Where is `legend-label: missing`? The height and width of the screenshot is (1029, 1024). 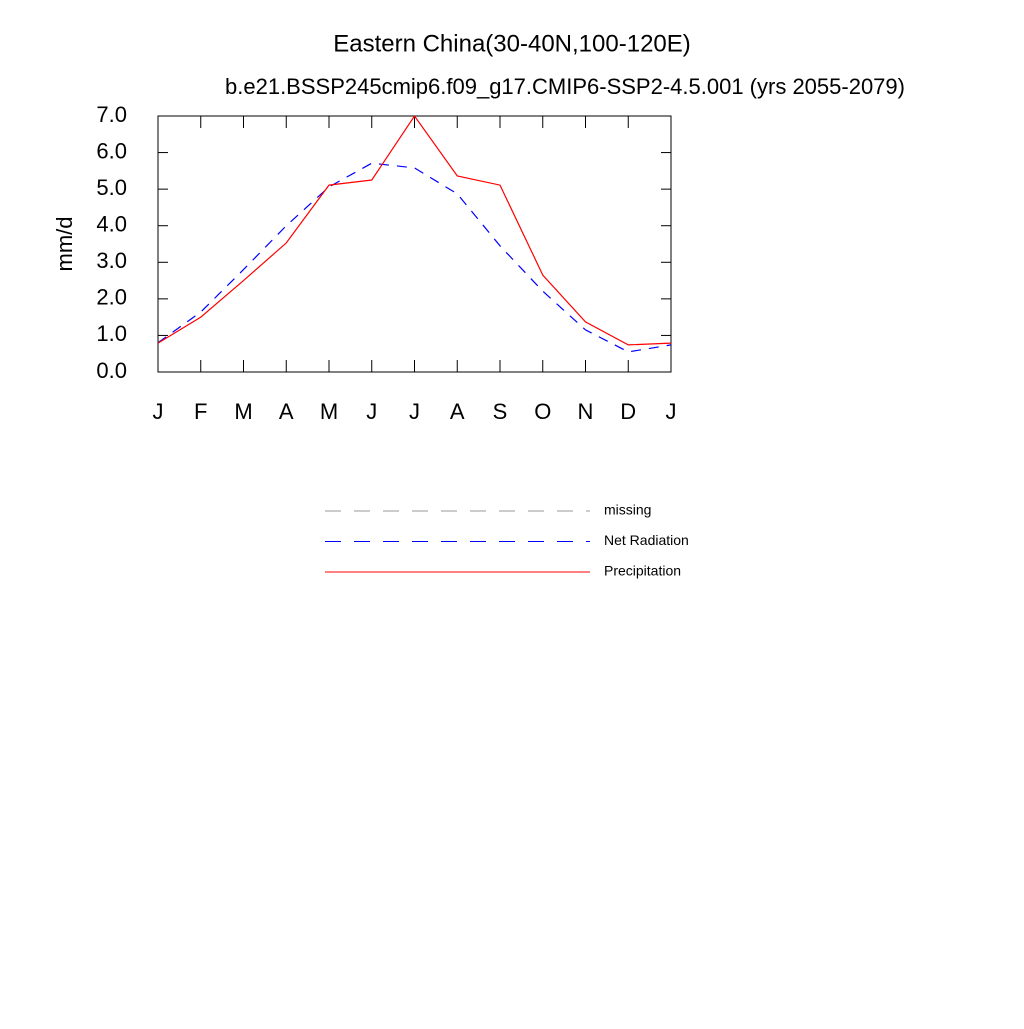 legend-label: missing is located at coordinates (627, 510).